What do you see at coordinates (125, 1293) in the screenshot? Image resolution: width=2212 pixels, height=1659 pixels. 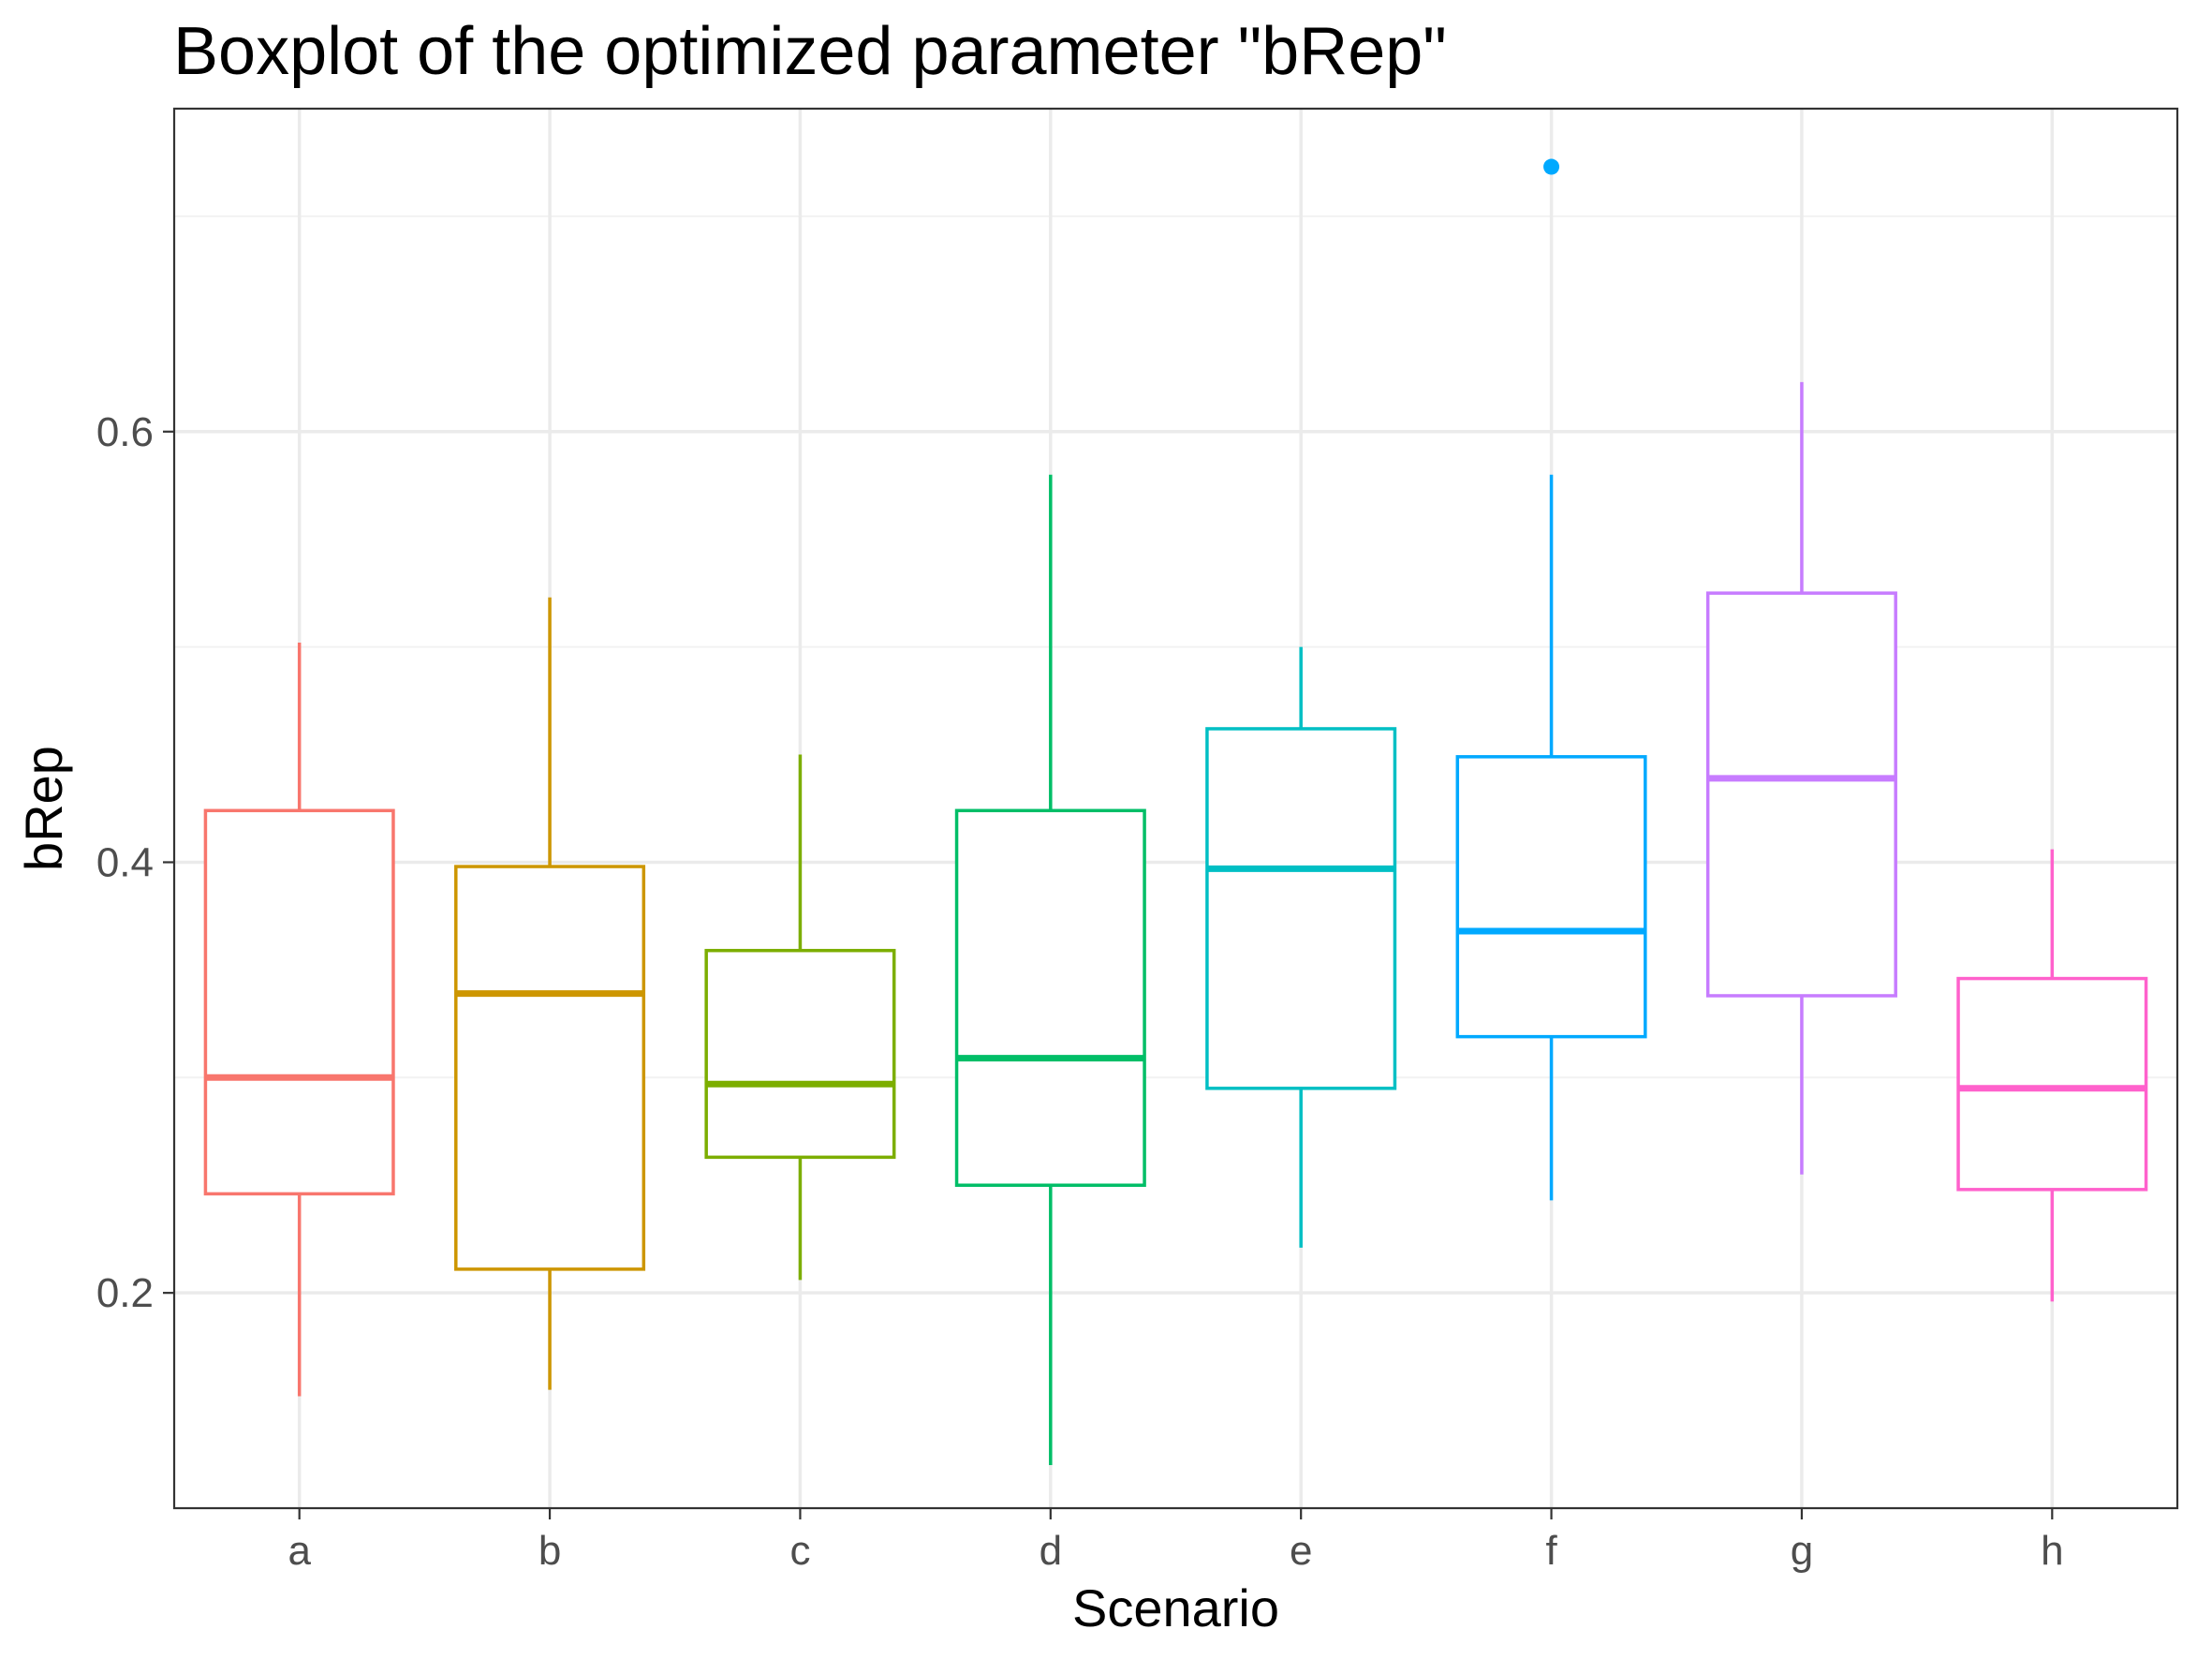 I see `y-tick-label: 0.2` at bounding box center [125, 1293].